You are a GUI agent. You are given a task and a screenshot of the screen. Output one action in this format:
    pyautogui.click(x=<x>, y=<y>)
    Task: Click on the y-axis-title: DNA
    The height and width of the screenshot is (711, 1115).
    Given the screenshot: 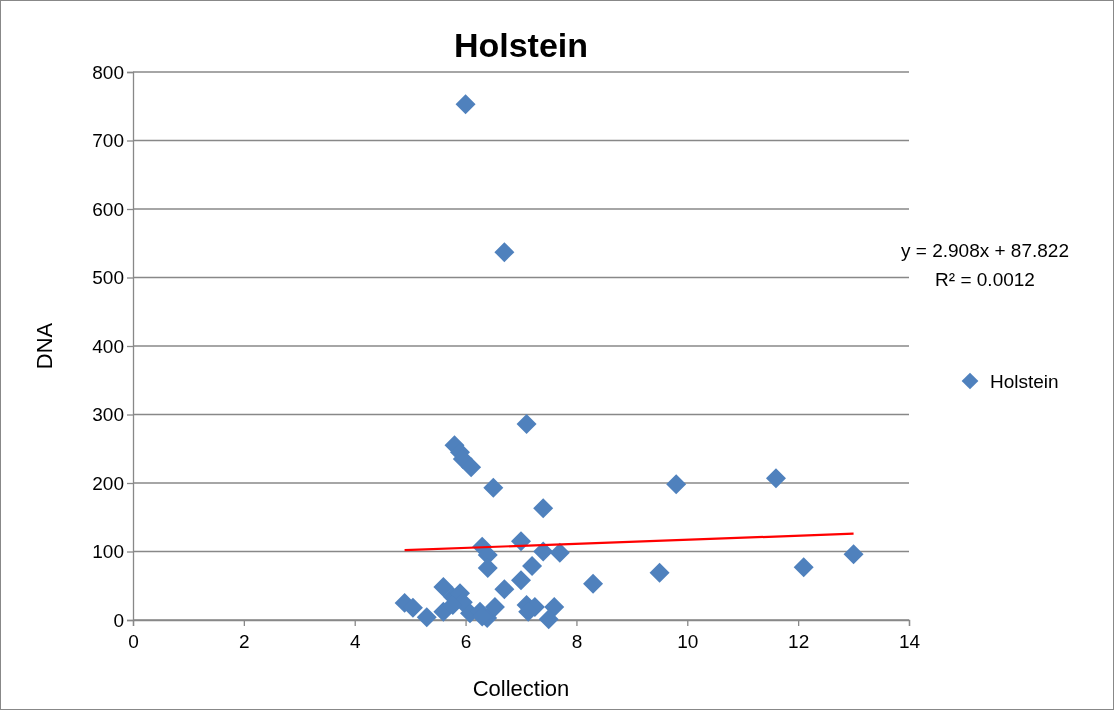 What is the action you would take?
    pyautogui.click(x=44, y=346)
    